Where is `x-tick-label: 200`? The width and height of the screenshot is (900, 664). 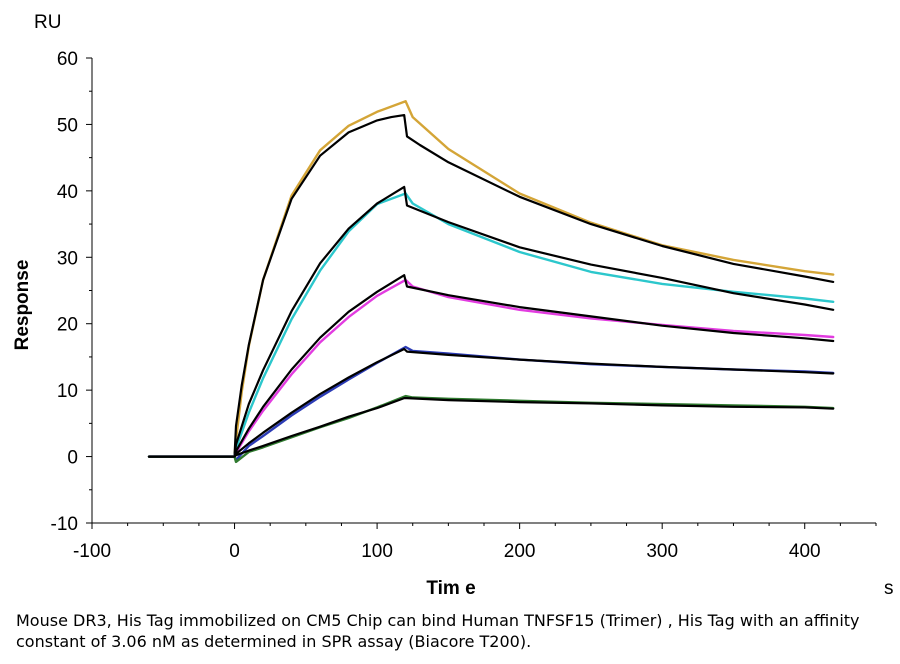
x-tick-label: 200 is located at coordinates (520, 551).